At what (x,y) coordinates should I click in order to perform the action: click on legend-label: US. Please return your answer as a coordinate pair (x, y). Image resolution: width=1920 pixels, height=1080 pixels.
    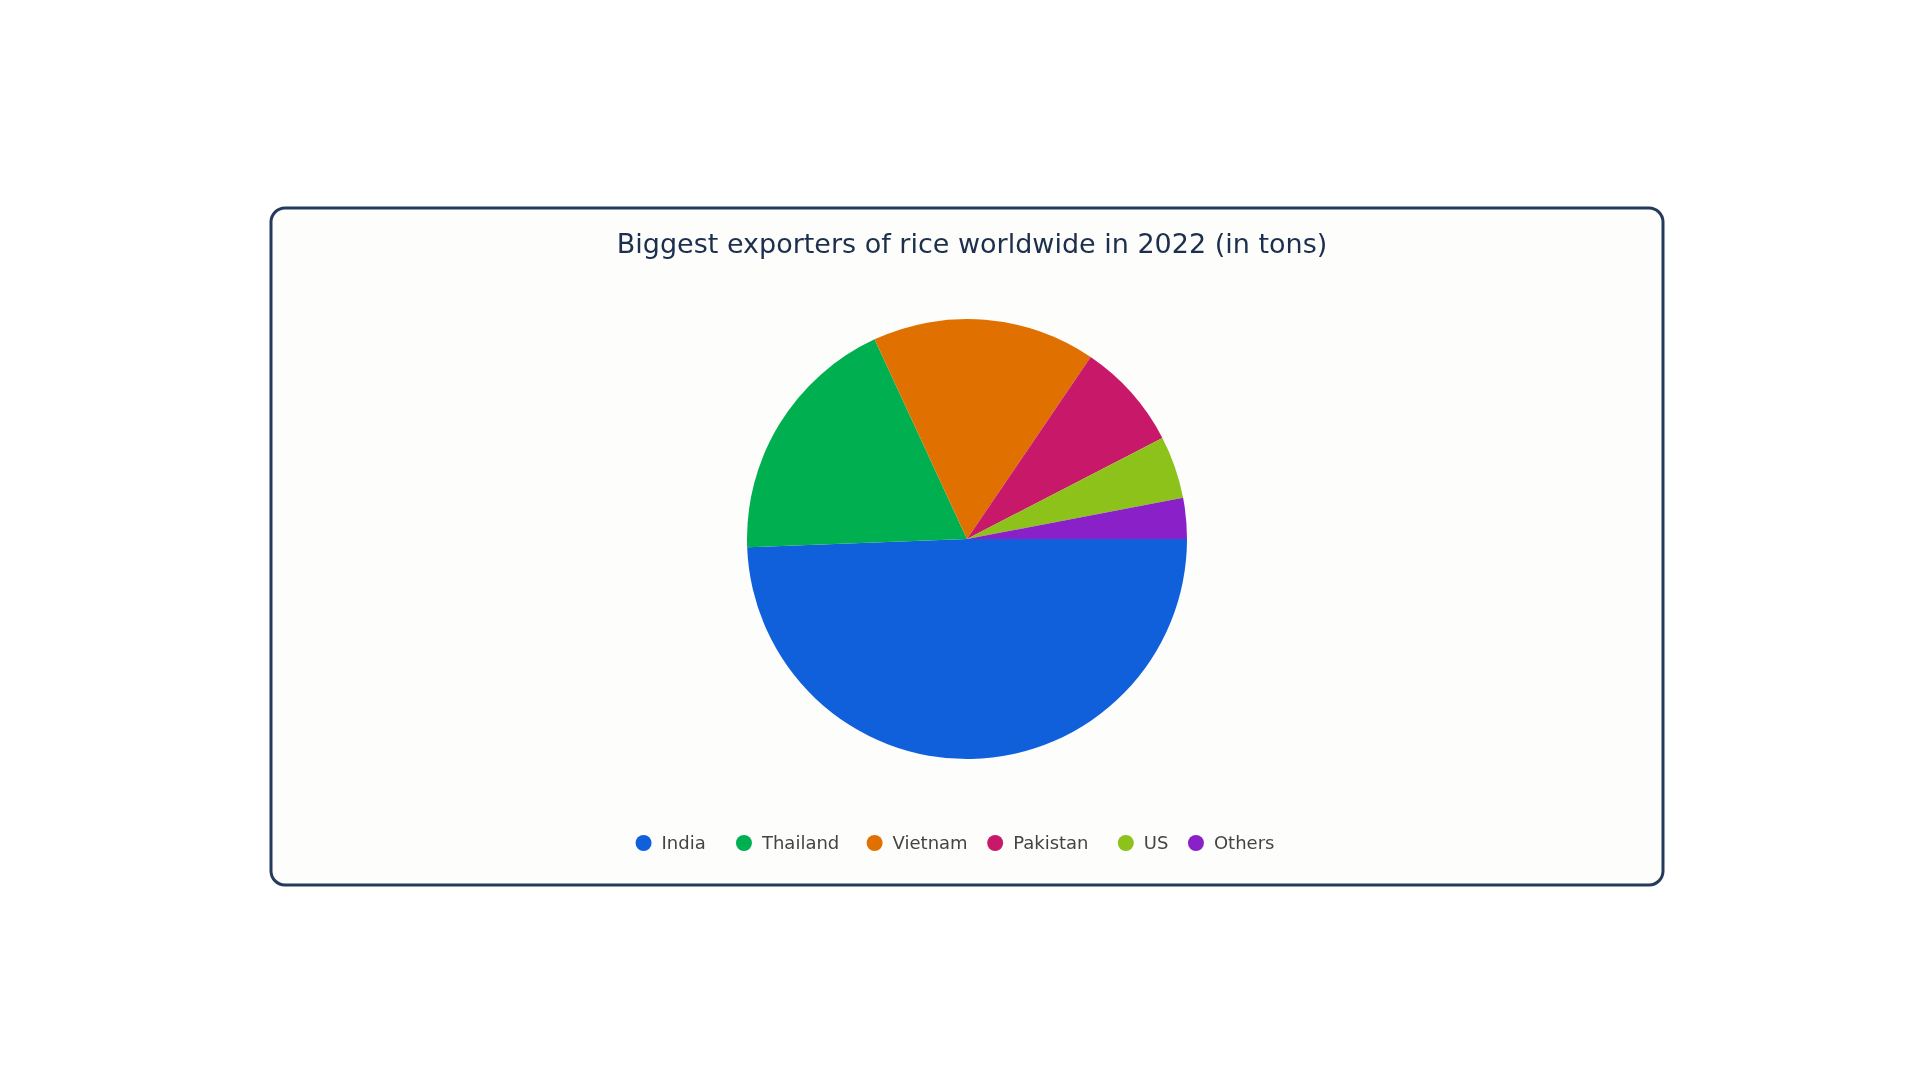
    Looking at the image, I should click on (1156, 842).